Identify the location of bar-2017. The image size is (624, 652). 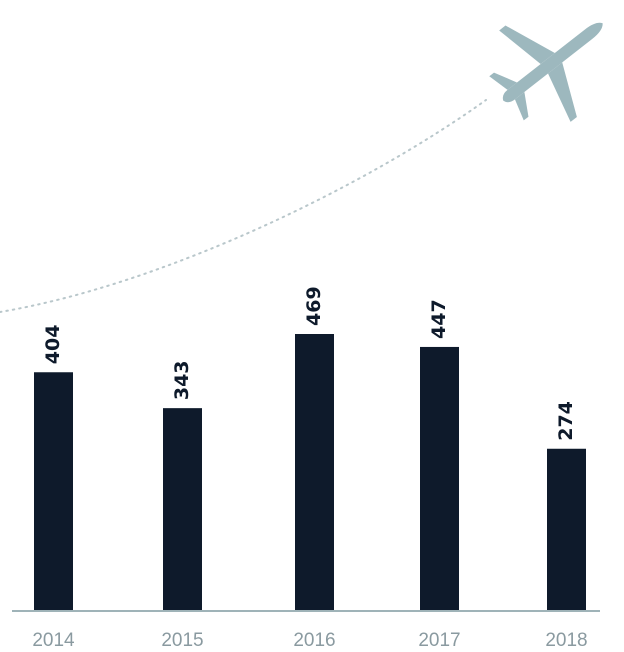
(439, 478).